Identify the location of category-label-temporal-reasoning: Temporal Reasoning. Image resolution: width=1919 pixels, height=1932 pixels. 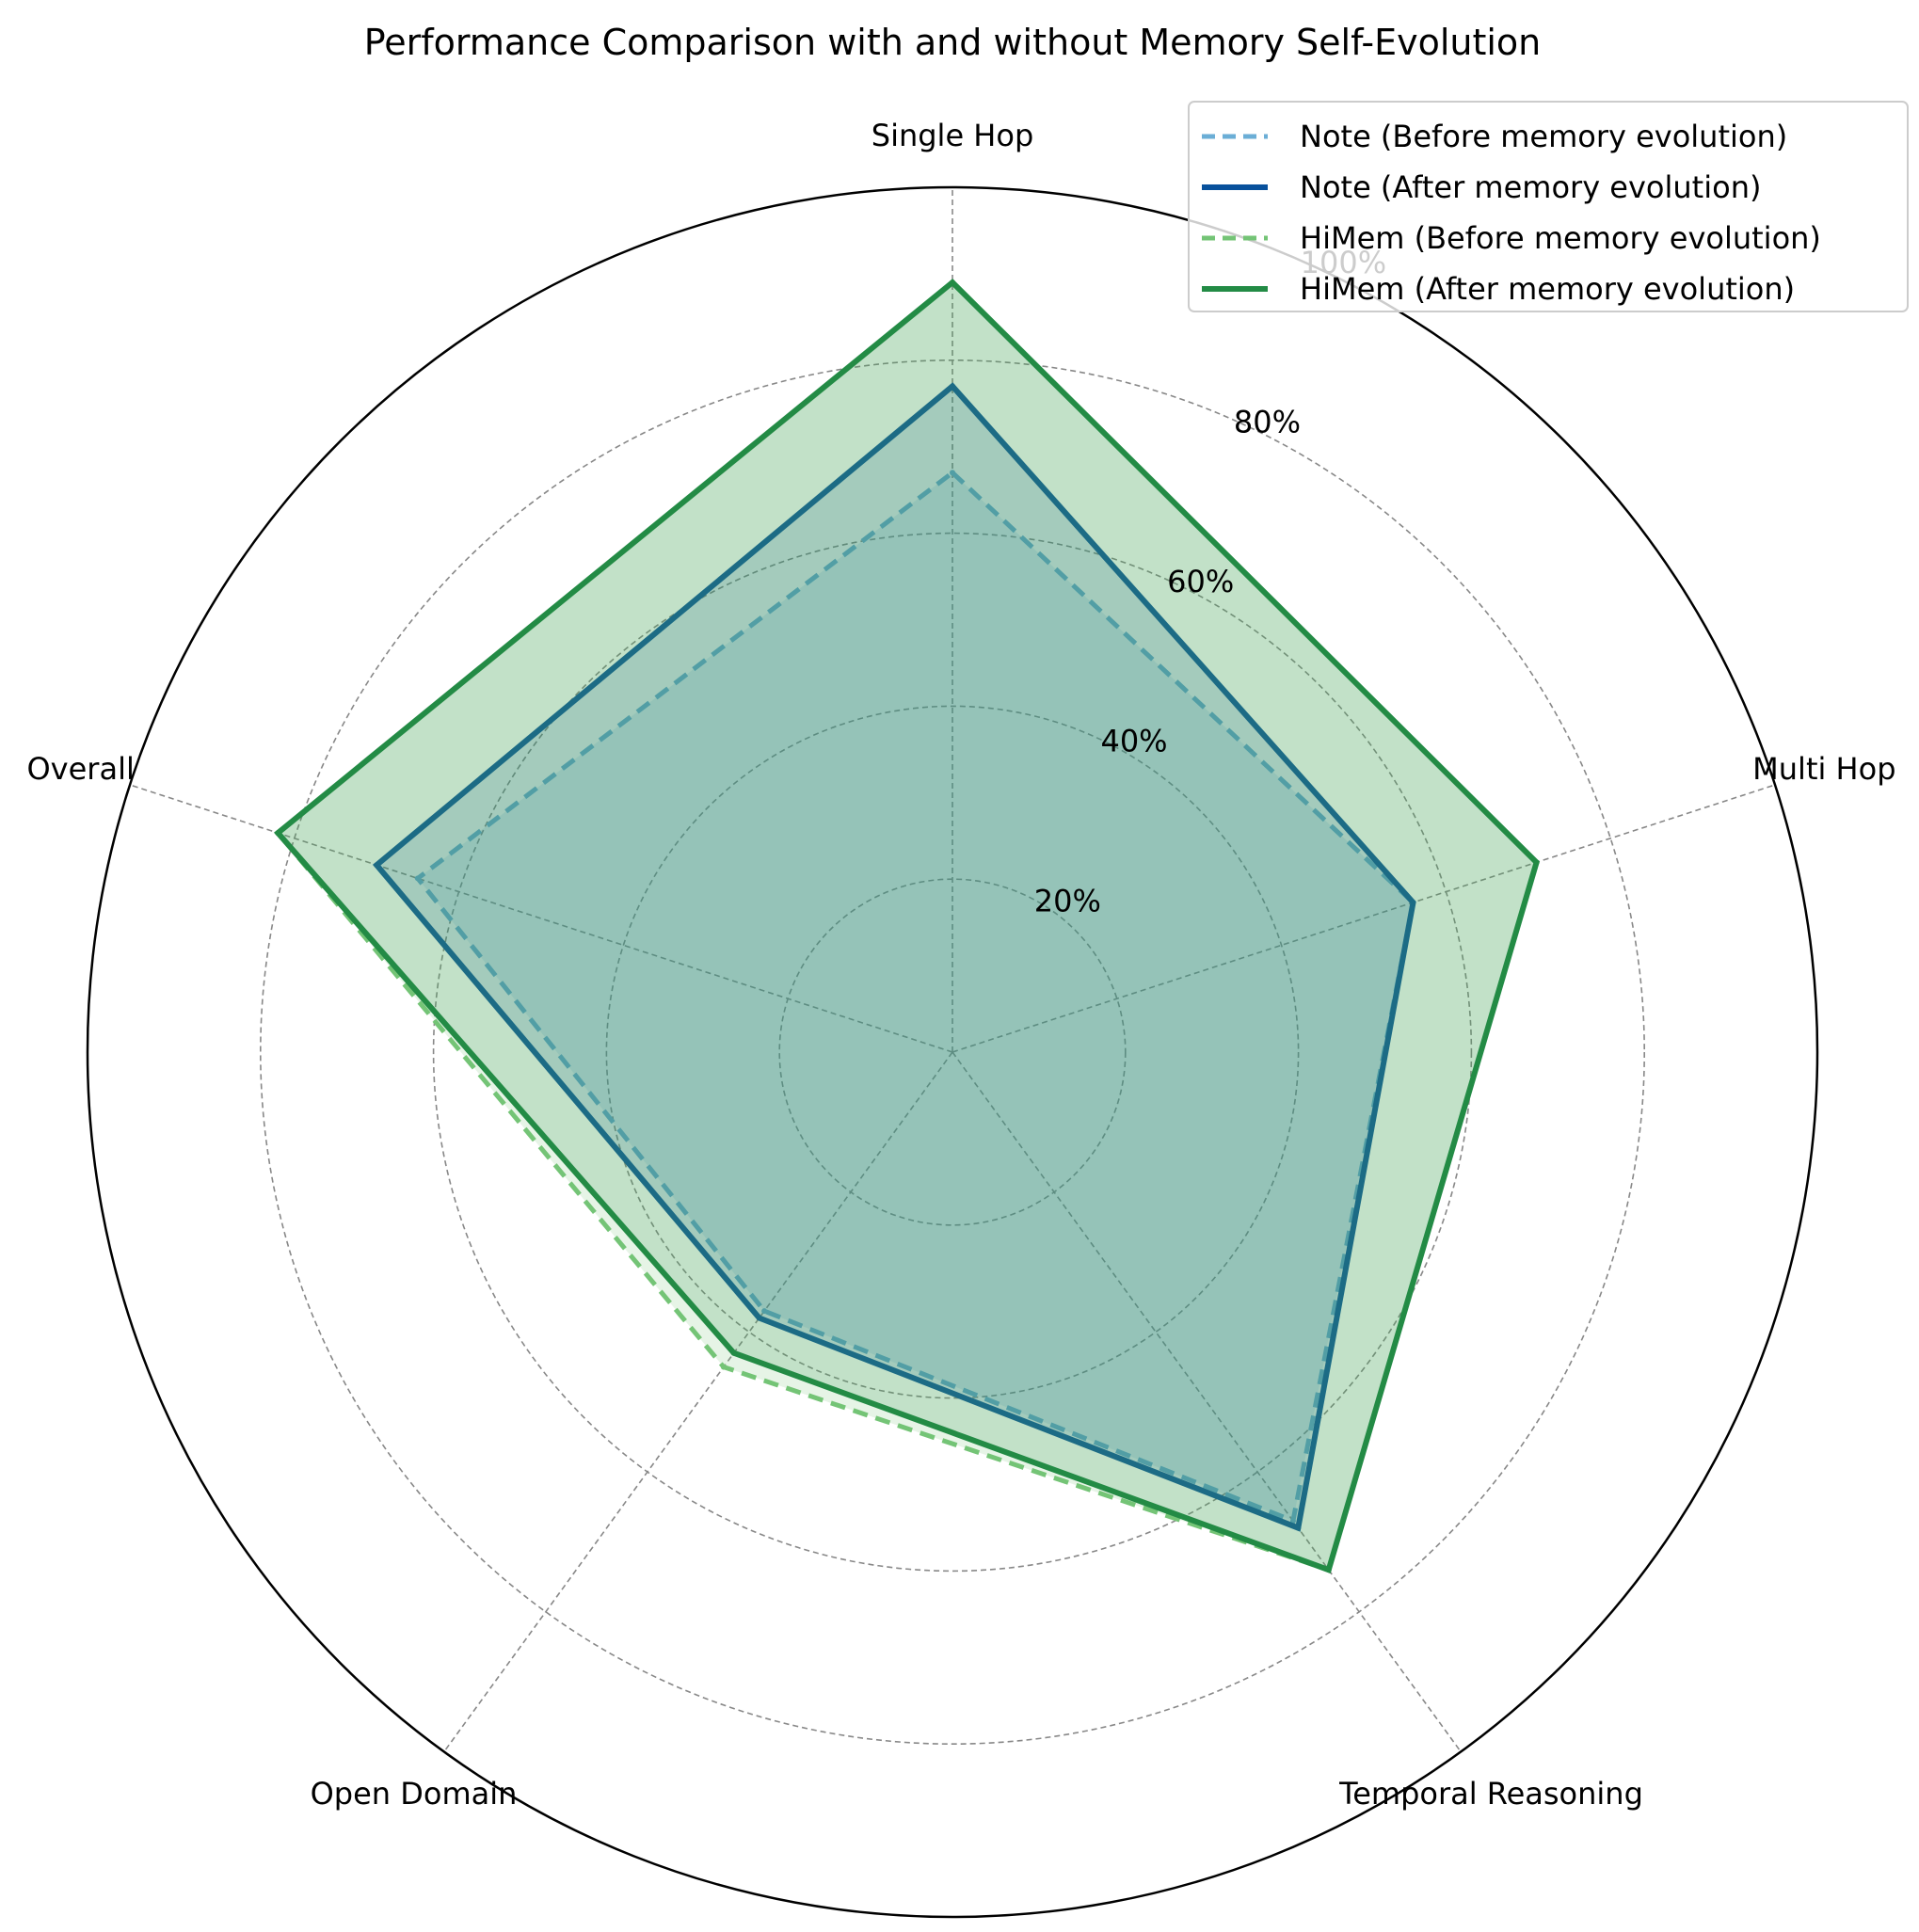
(1490, 1794).